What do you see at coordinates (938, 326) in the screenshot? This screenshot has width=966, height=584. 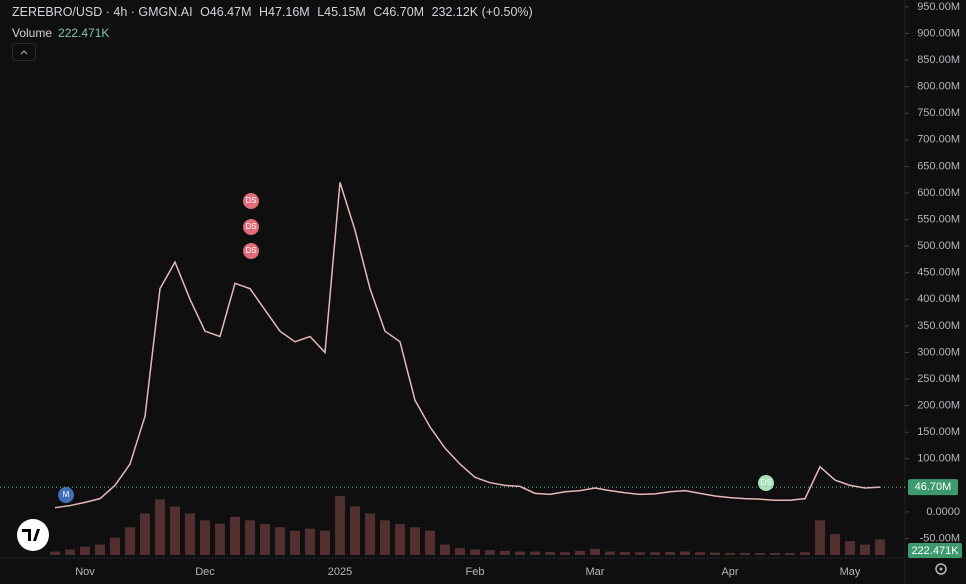 I see `y-tick-label: 350.00M` at bounding box center [938, 326].